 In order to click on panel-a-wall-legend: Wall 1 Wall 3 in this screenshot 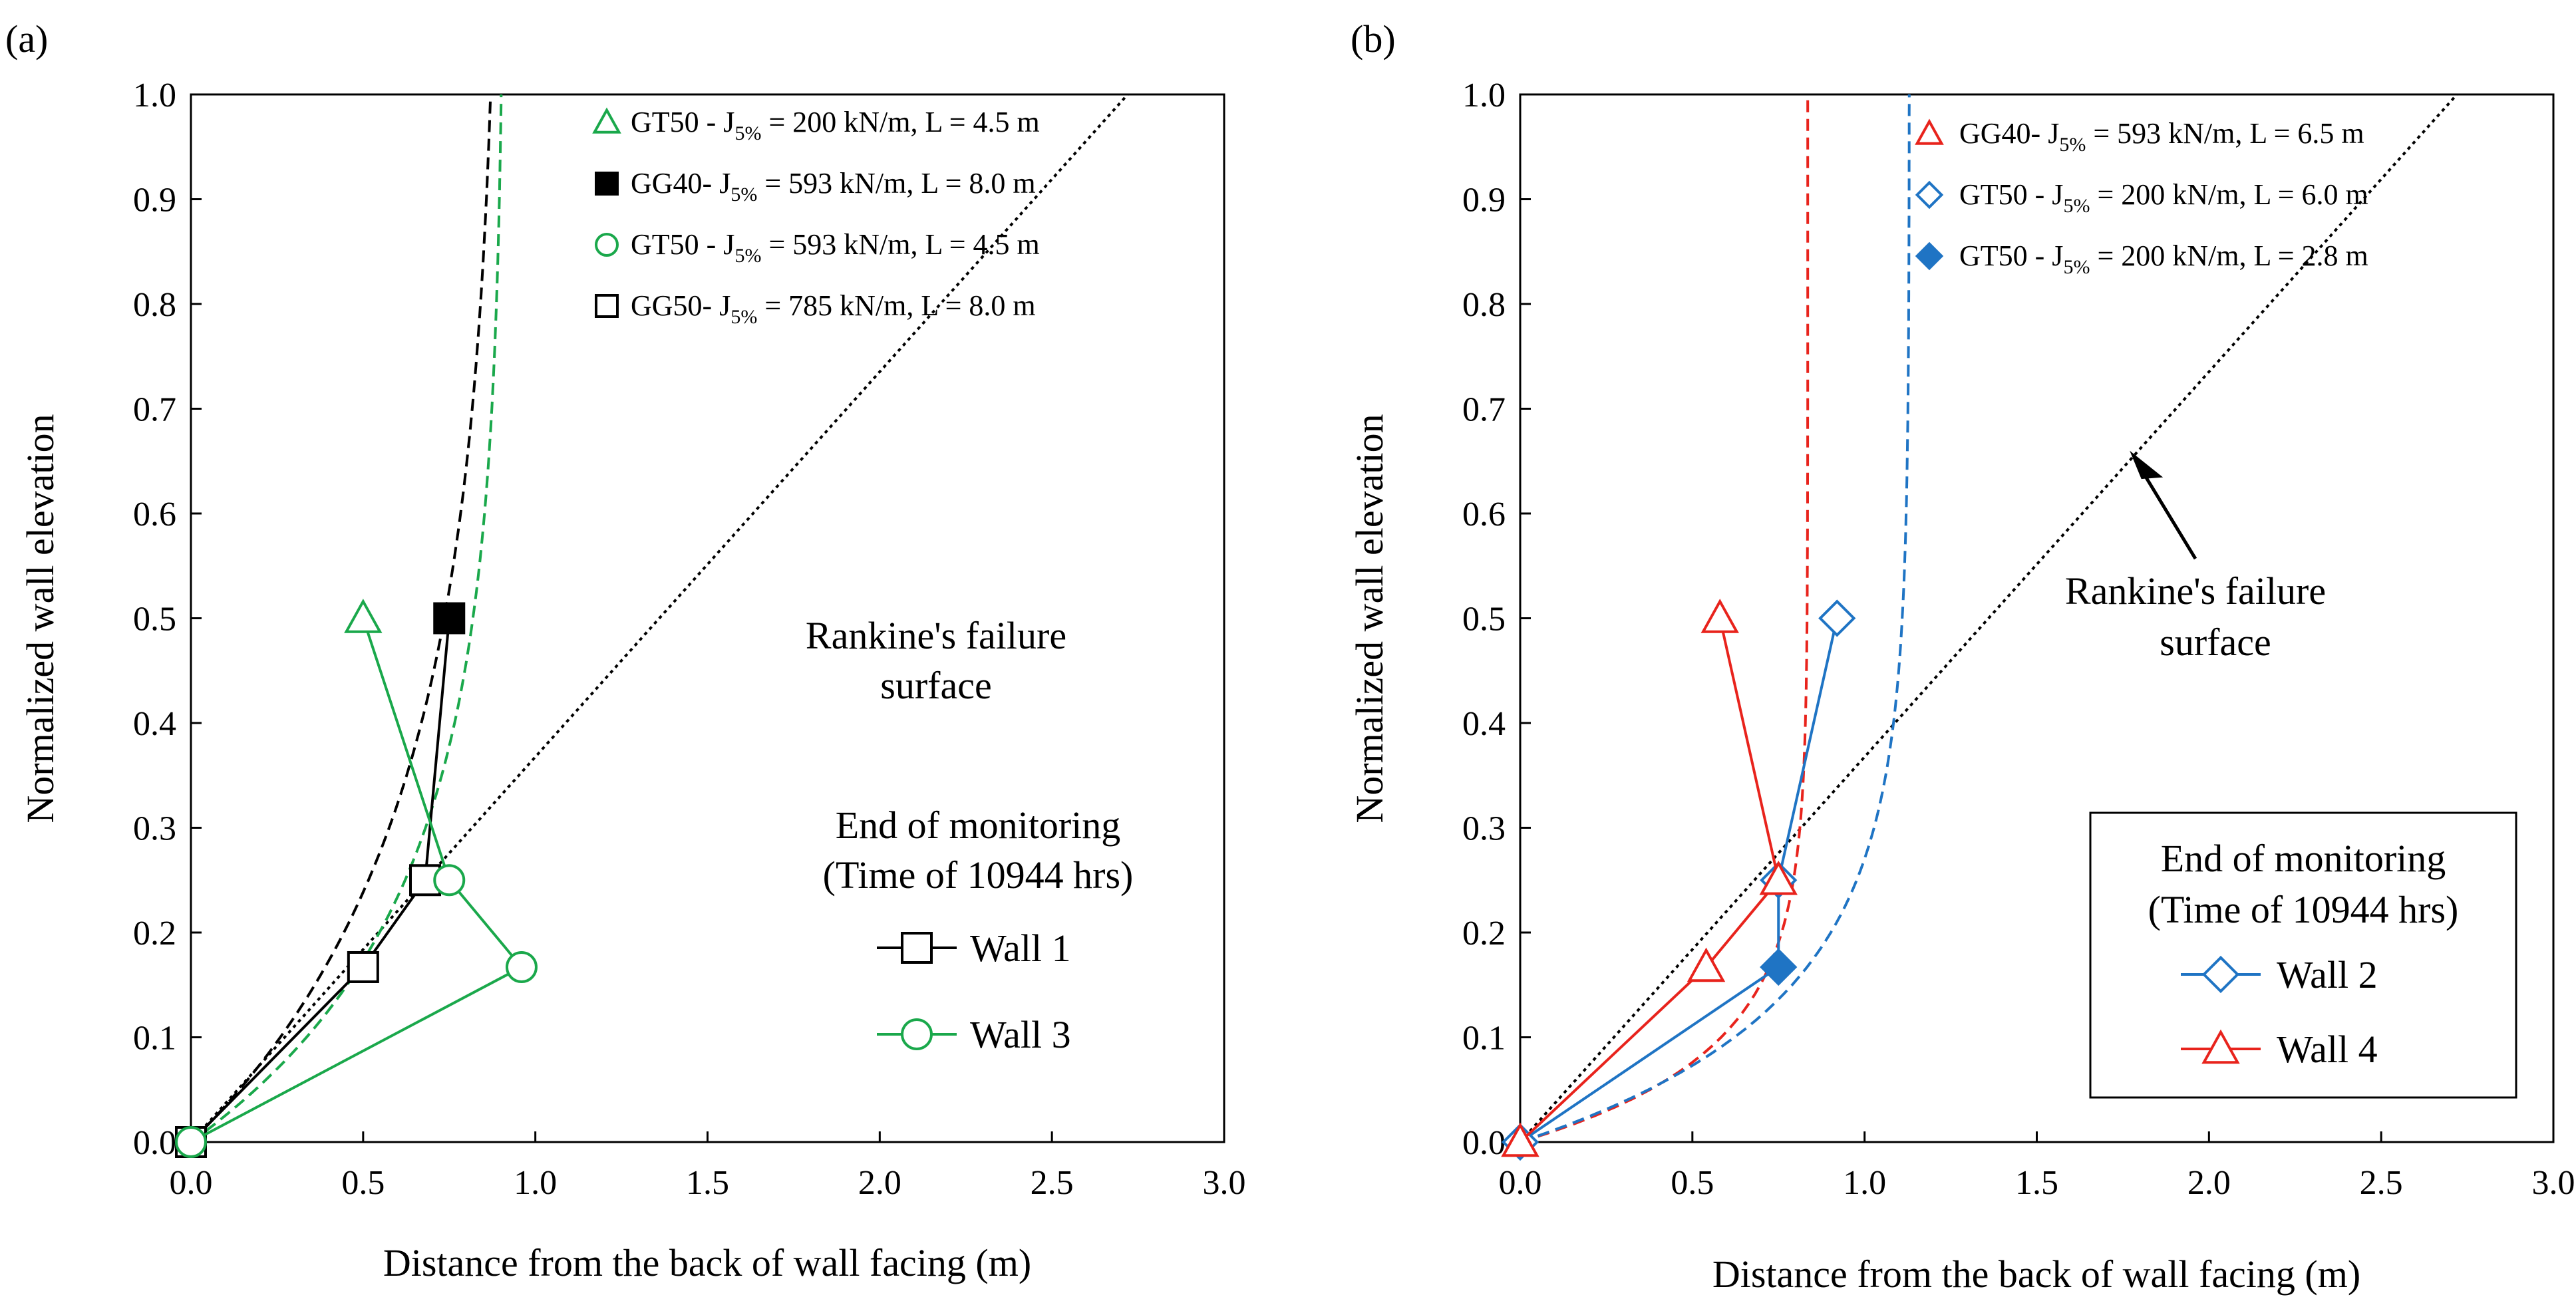, I will do `click(974, 991)`.